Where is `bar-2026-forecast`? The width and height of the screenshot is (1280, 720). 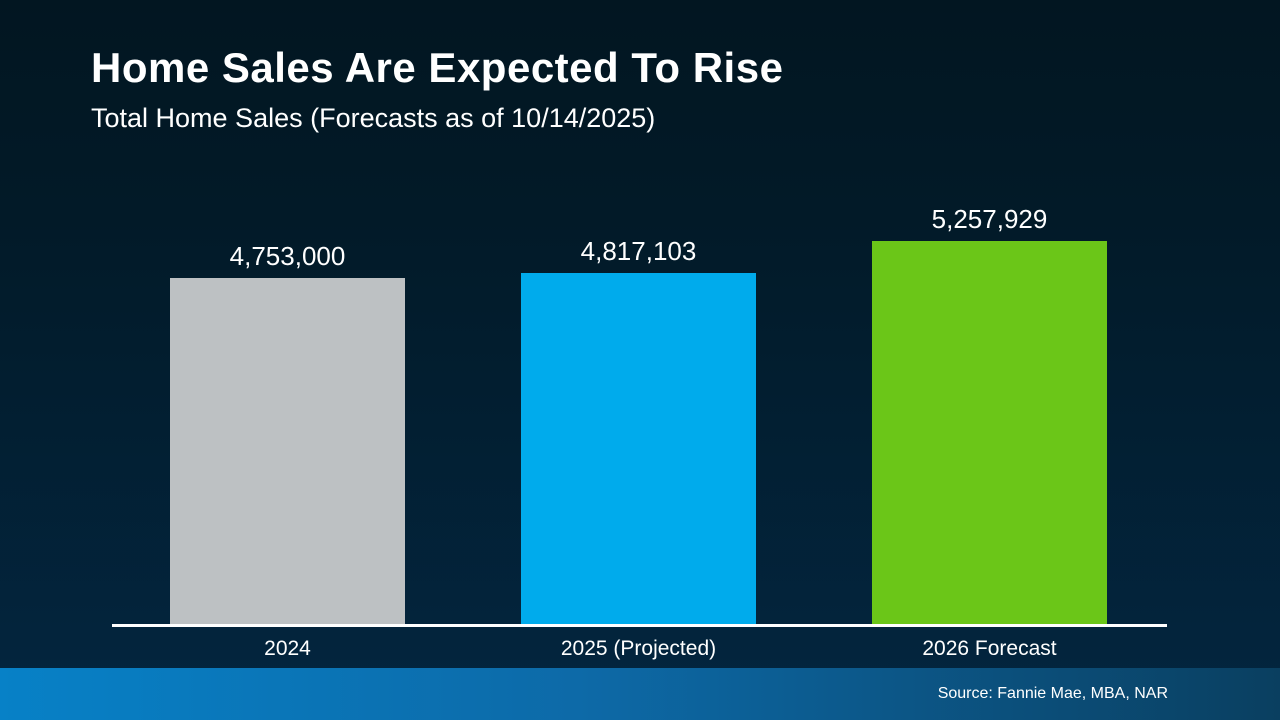
bar-2026-forecast is located at coordinates (989, 433).